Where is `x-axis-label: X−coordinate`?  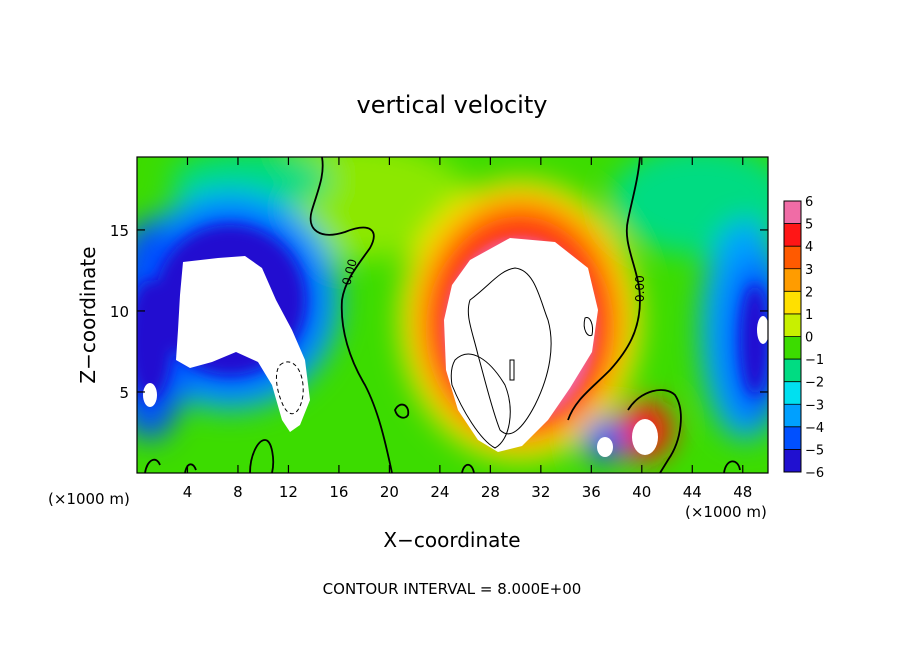 x-axis-label: X−coordinate is located at coordinates (451, 540).